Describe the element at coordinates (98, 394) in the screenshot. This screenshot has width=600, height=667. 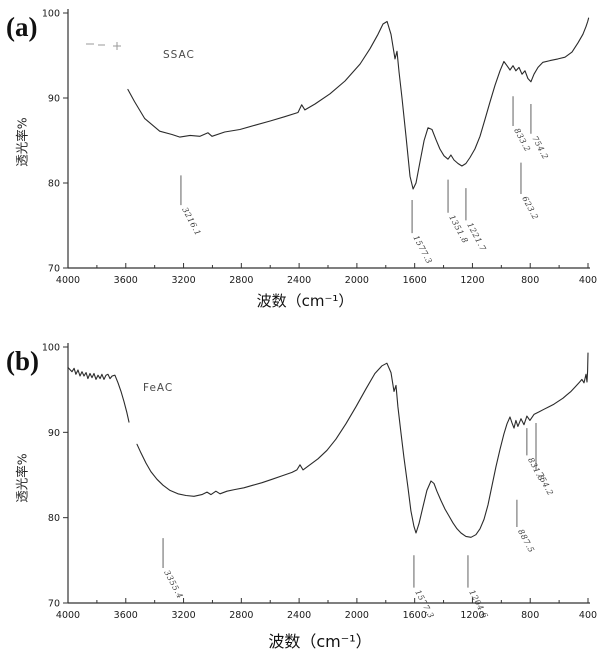
I see `spectrum-curve` at that location.